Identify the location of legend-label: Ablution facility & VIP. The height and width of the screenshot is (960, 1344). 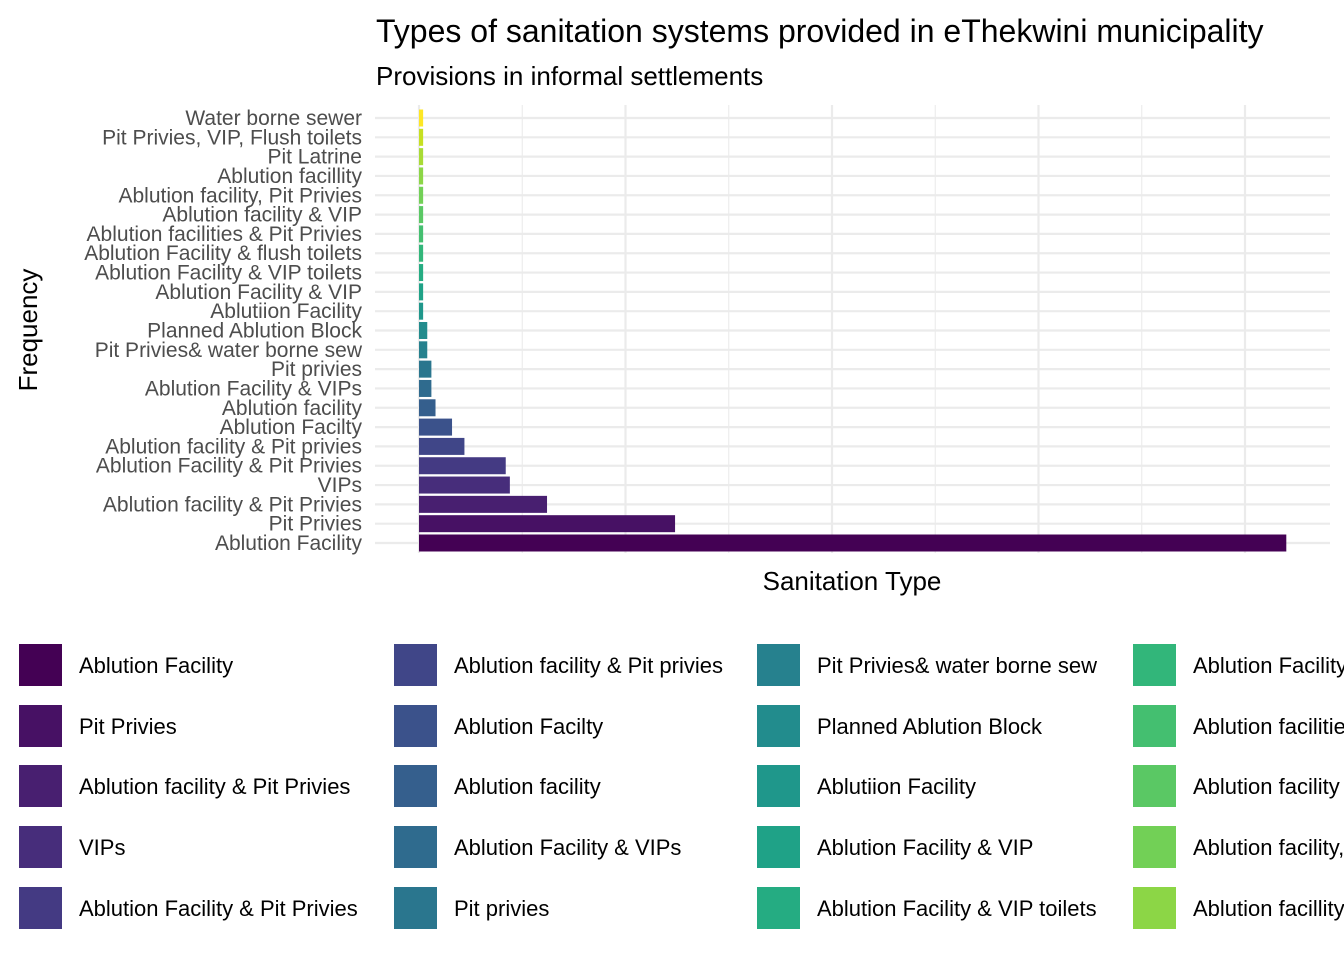
(1268, 786).